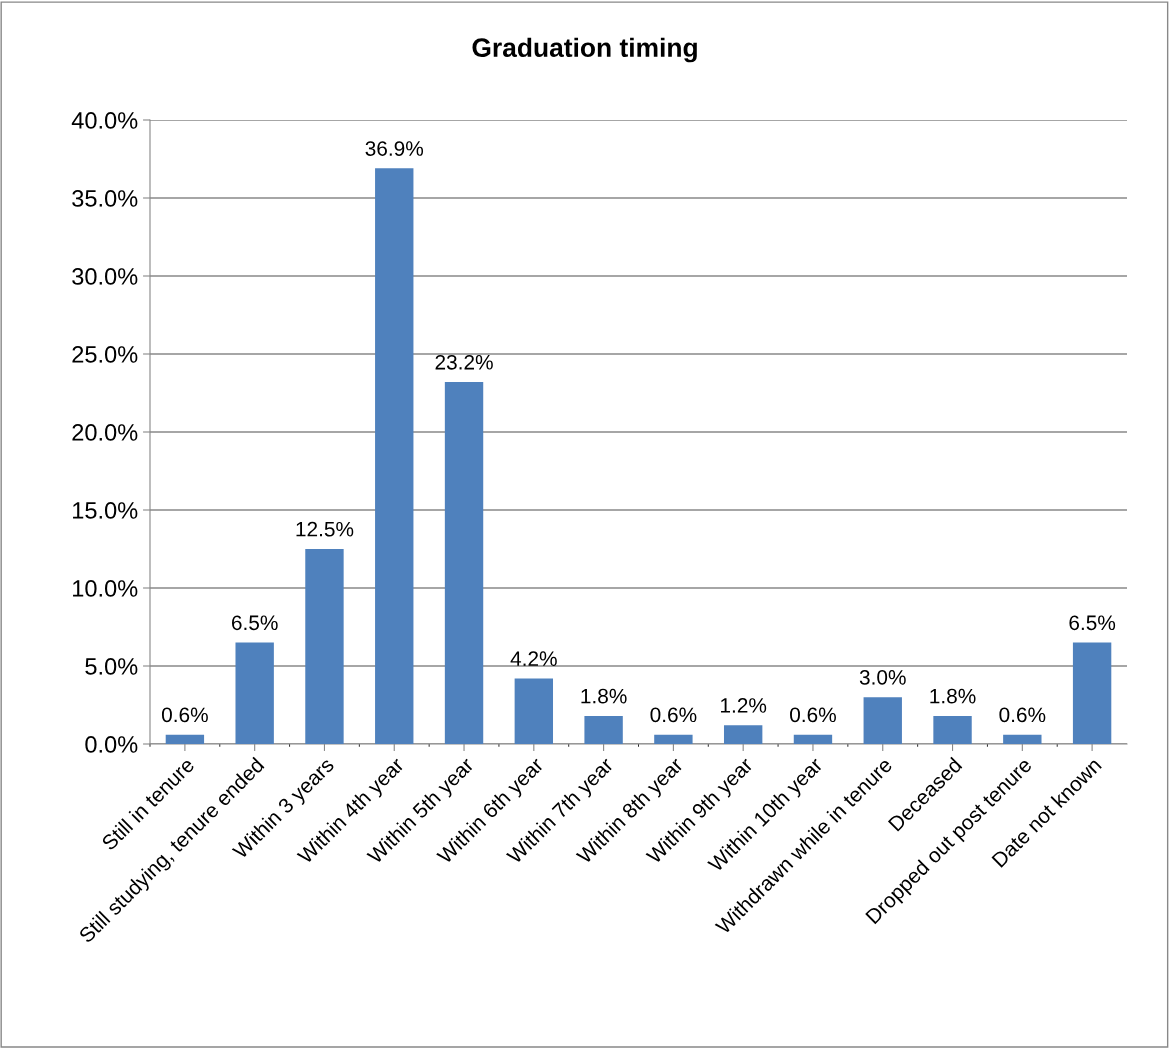 This screenshot has height=1048, width=1170. What do you see at coordinates (105, 510) in the screenshot?
I see `y-tick-label: 15.0%` at bounding box center [105, 510].